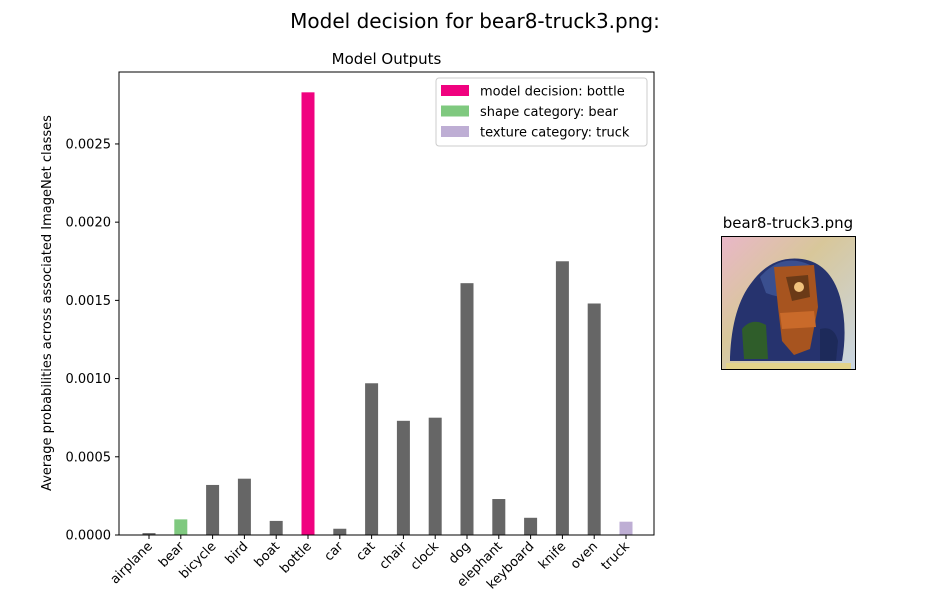 This screenshot has height=600, width=950. What do you see at coordinates (499, 517) in the screenshot?
I see `bar-elephant` at bounding box center [499, 517].